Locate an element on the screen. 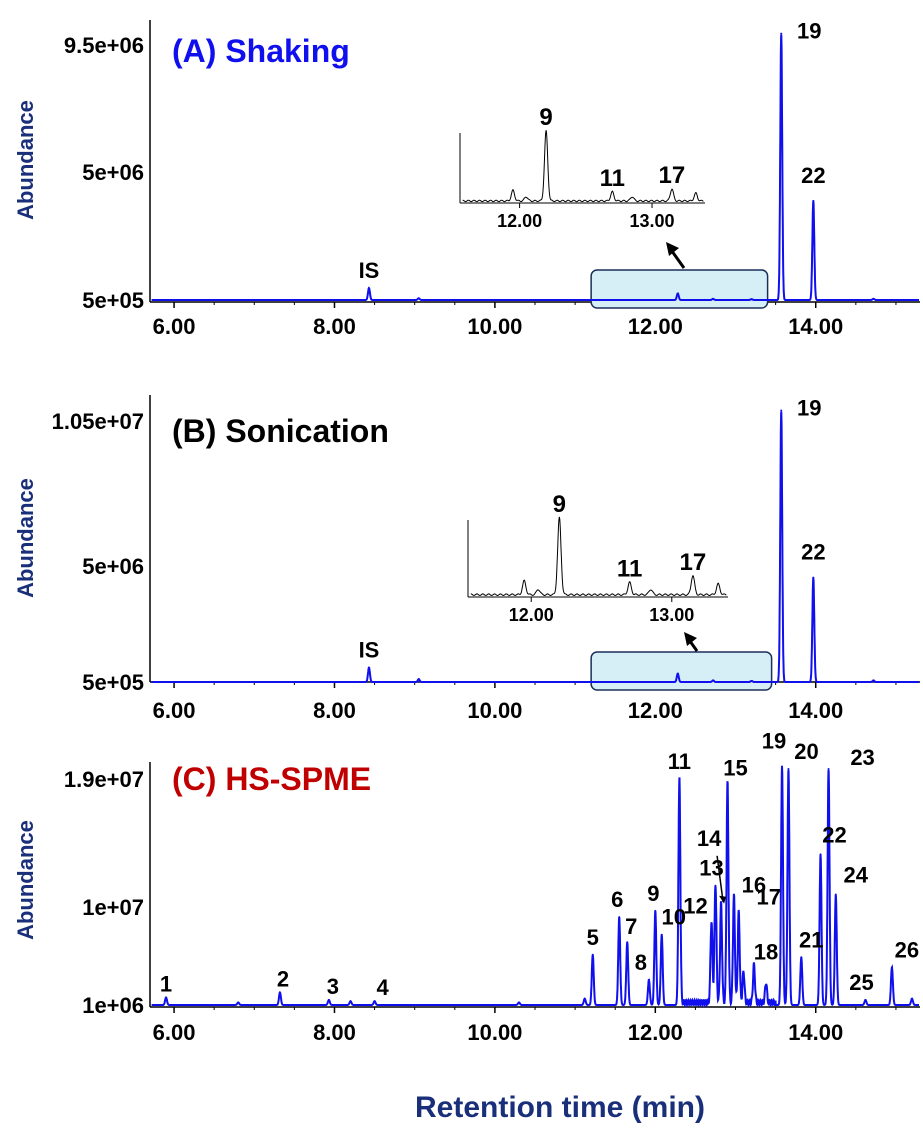 The image size is (923, 1134). peak-label-18: 18 is located at coordinates (766, 951).